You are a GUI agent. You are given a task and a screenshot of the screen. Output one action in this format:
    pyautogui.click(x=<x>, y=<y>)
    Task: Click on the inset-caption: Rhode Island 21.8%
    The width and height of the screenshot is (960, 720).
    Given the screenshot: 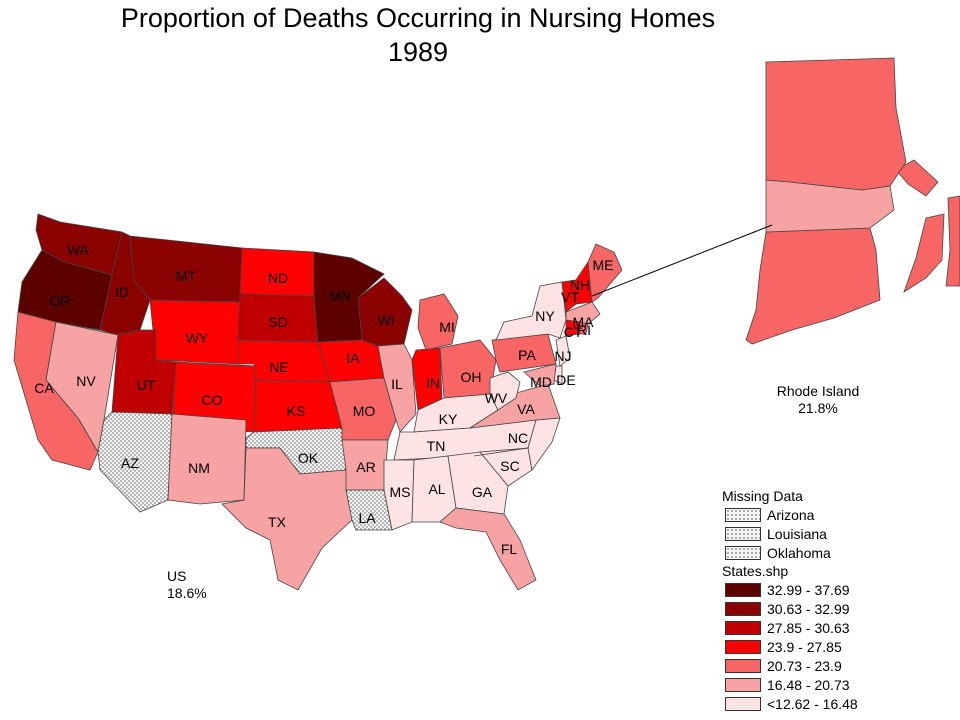 What is the action you would take?
    pyautogui.click(x=818, y=400)
    